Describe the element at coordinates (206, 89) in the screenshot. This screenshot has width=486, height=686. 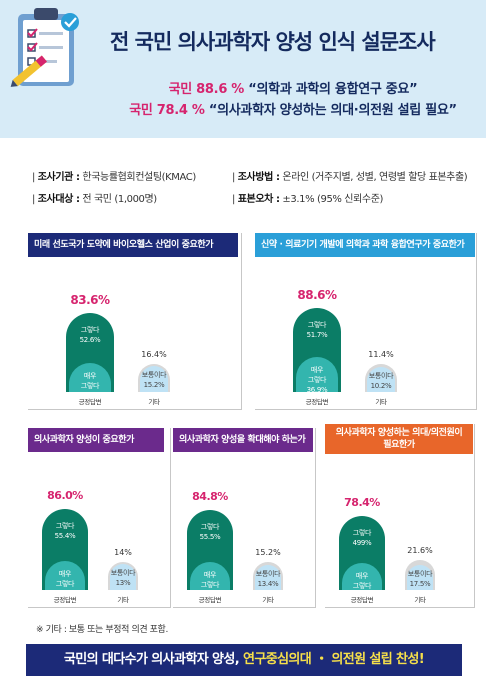
I see `headline-1-pct: 국민 88.6 %` at that location.